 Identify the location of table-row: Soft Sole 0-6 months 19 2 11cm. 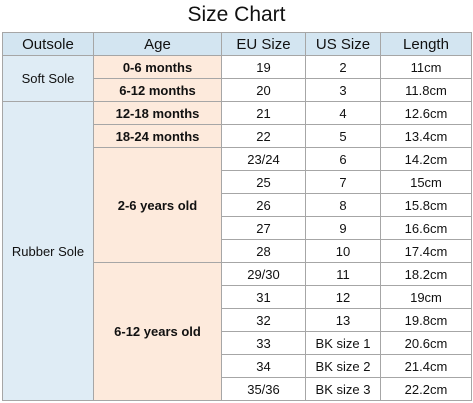
(237, 78).